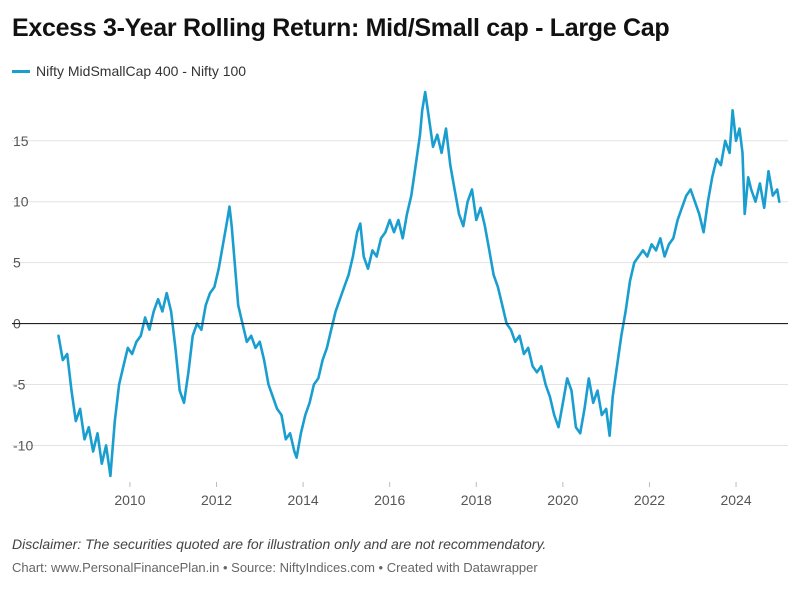 Image resolution: width=800 pixels, height=589 pixels. Describe the element at coordinates (129, 500) in the screenshot. I see `x-tick-label: 2010` at that location.